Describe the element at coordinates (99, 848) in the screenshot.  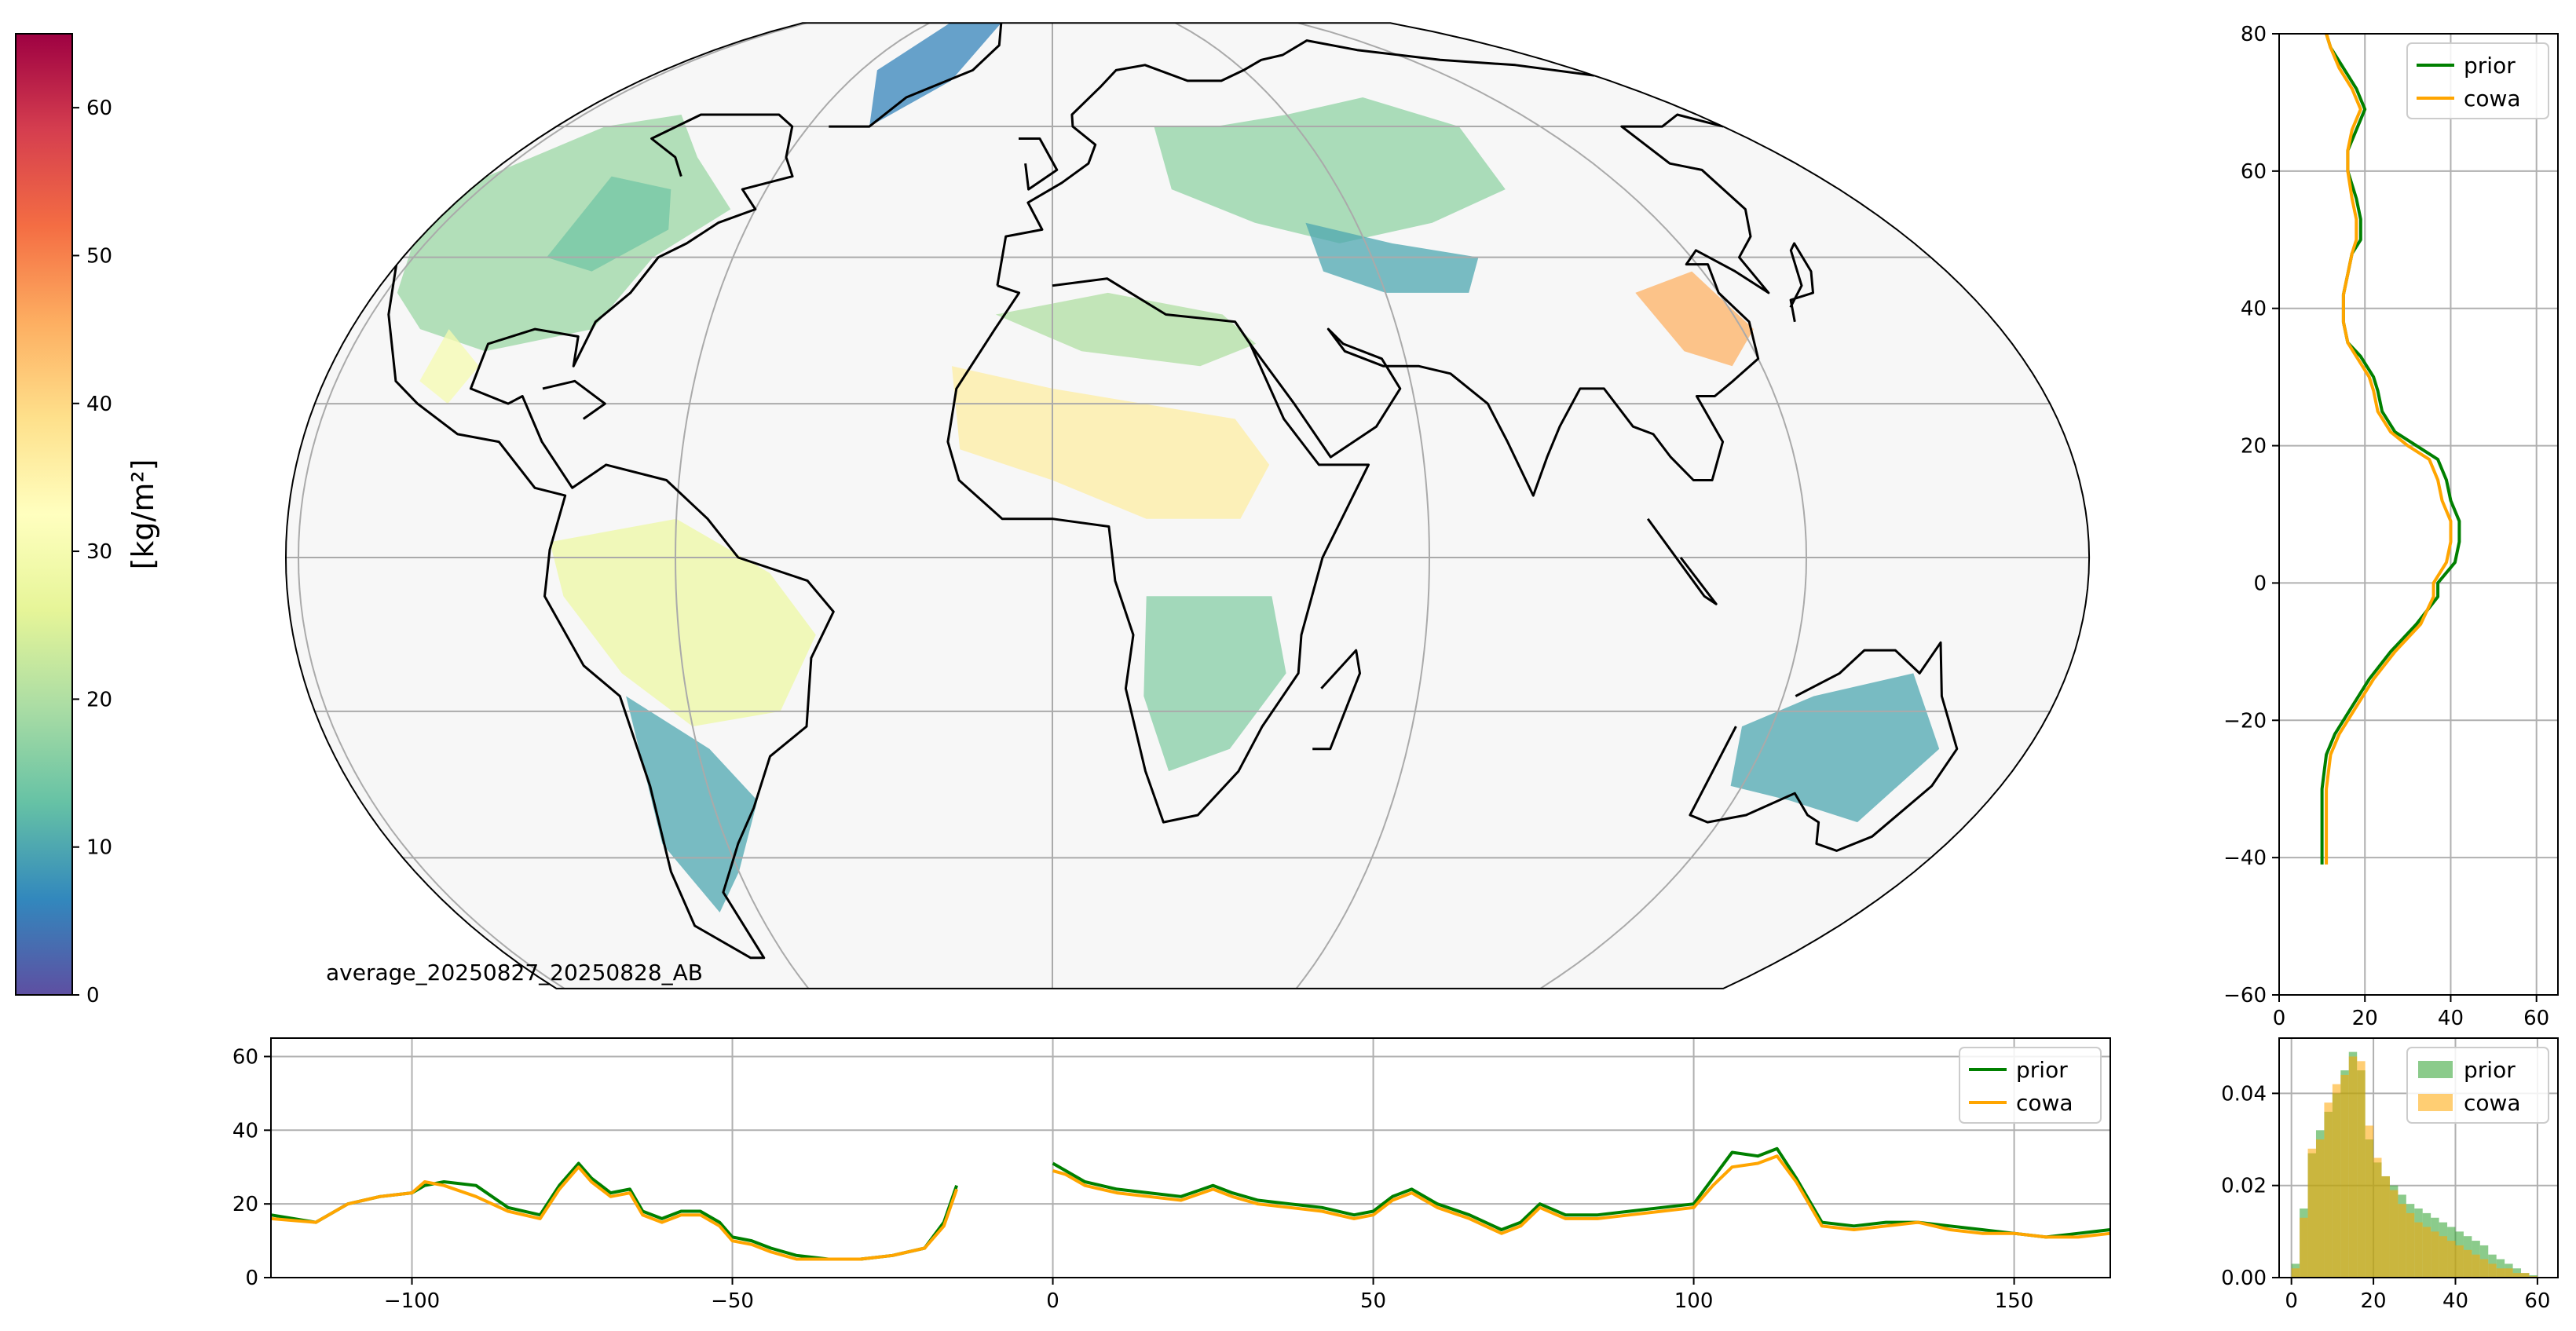
I see `colorbar-tick-label: 10` at that location.